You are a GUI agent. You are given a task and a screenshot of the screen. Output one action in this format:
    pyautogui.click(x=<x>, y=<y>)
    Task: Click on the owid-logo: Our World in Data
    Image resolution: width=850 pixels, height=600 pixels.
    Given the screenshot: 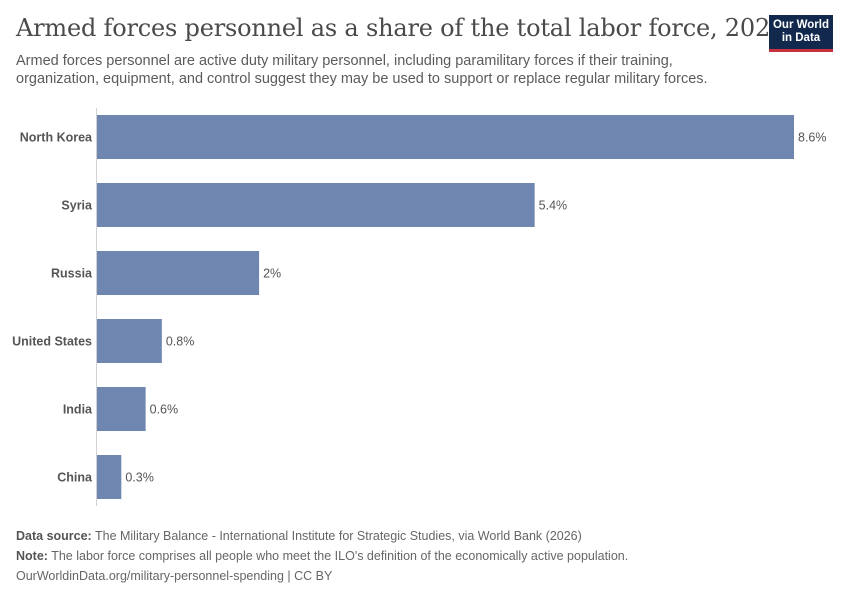 What is the action you would take?
    pyautogui.click(x=801, y=33)
    